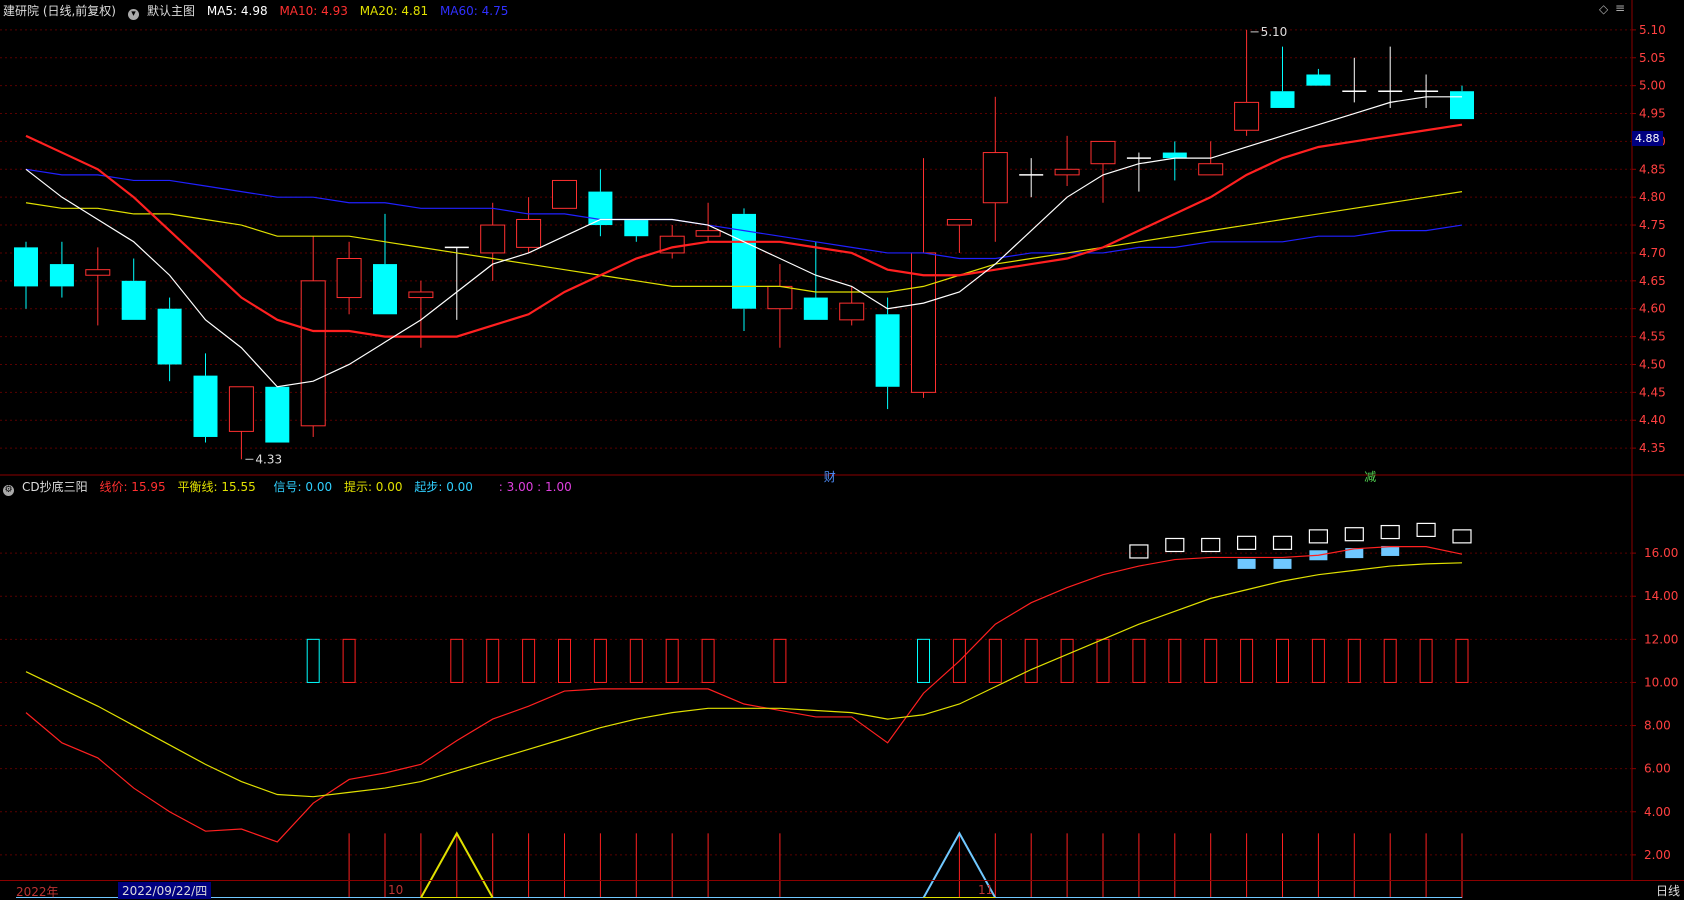 This screenshot has width=1684, height=900. Describe the element at coordinates (1652, 114) in the screenshot. I see `main-y-tick-label: 4.95` at that location.